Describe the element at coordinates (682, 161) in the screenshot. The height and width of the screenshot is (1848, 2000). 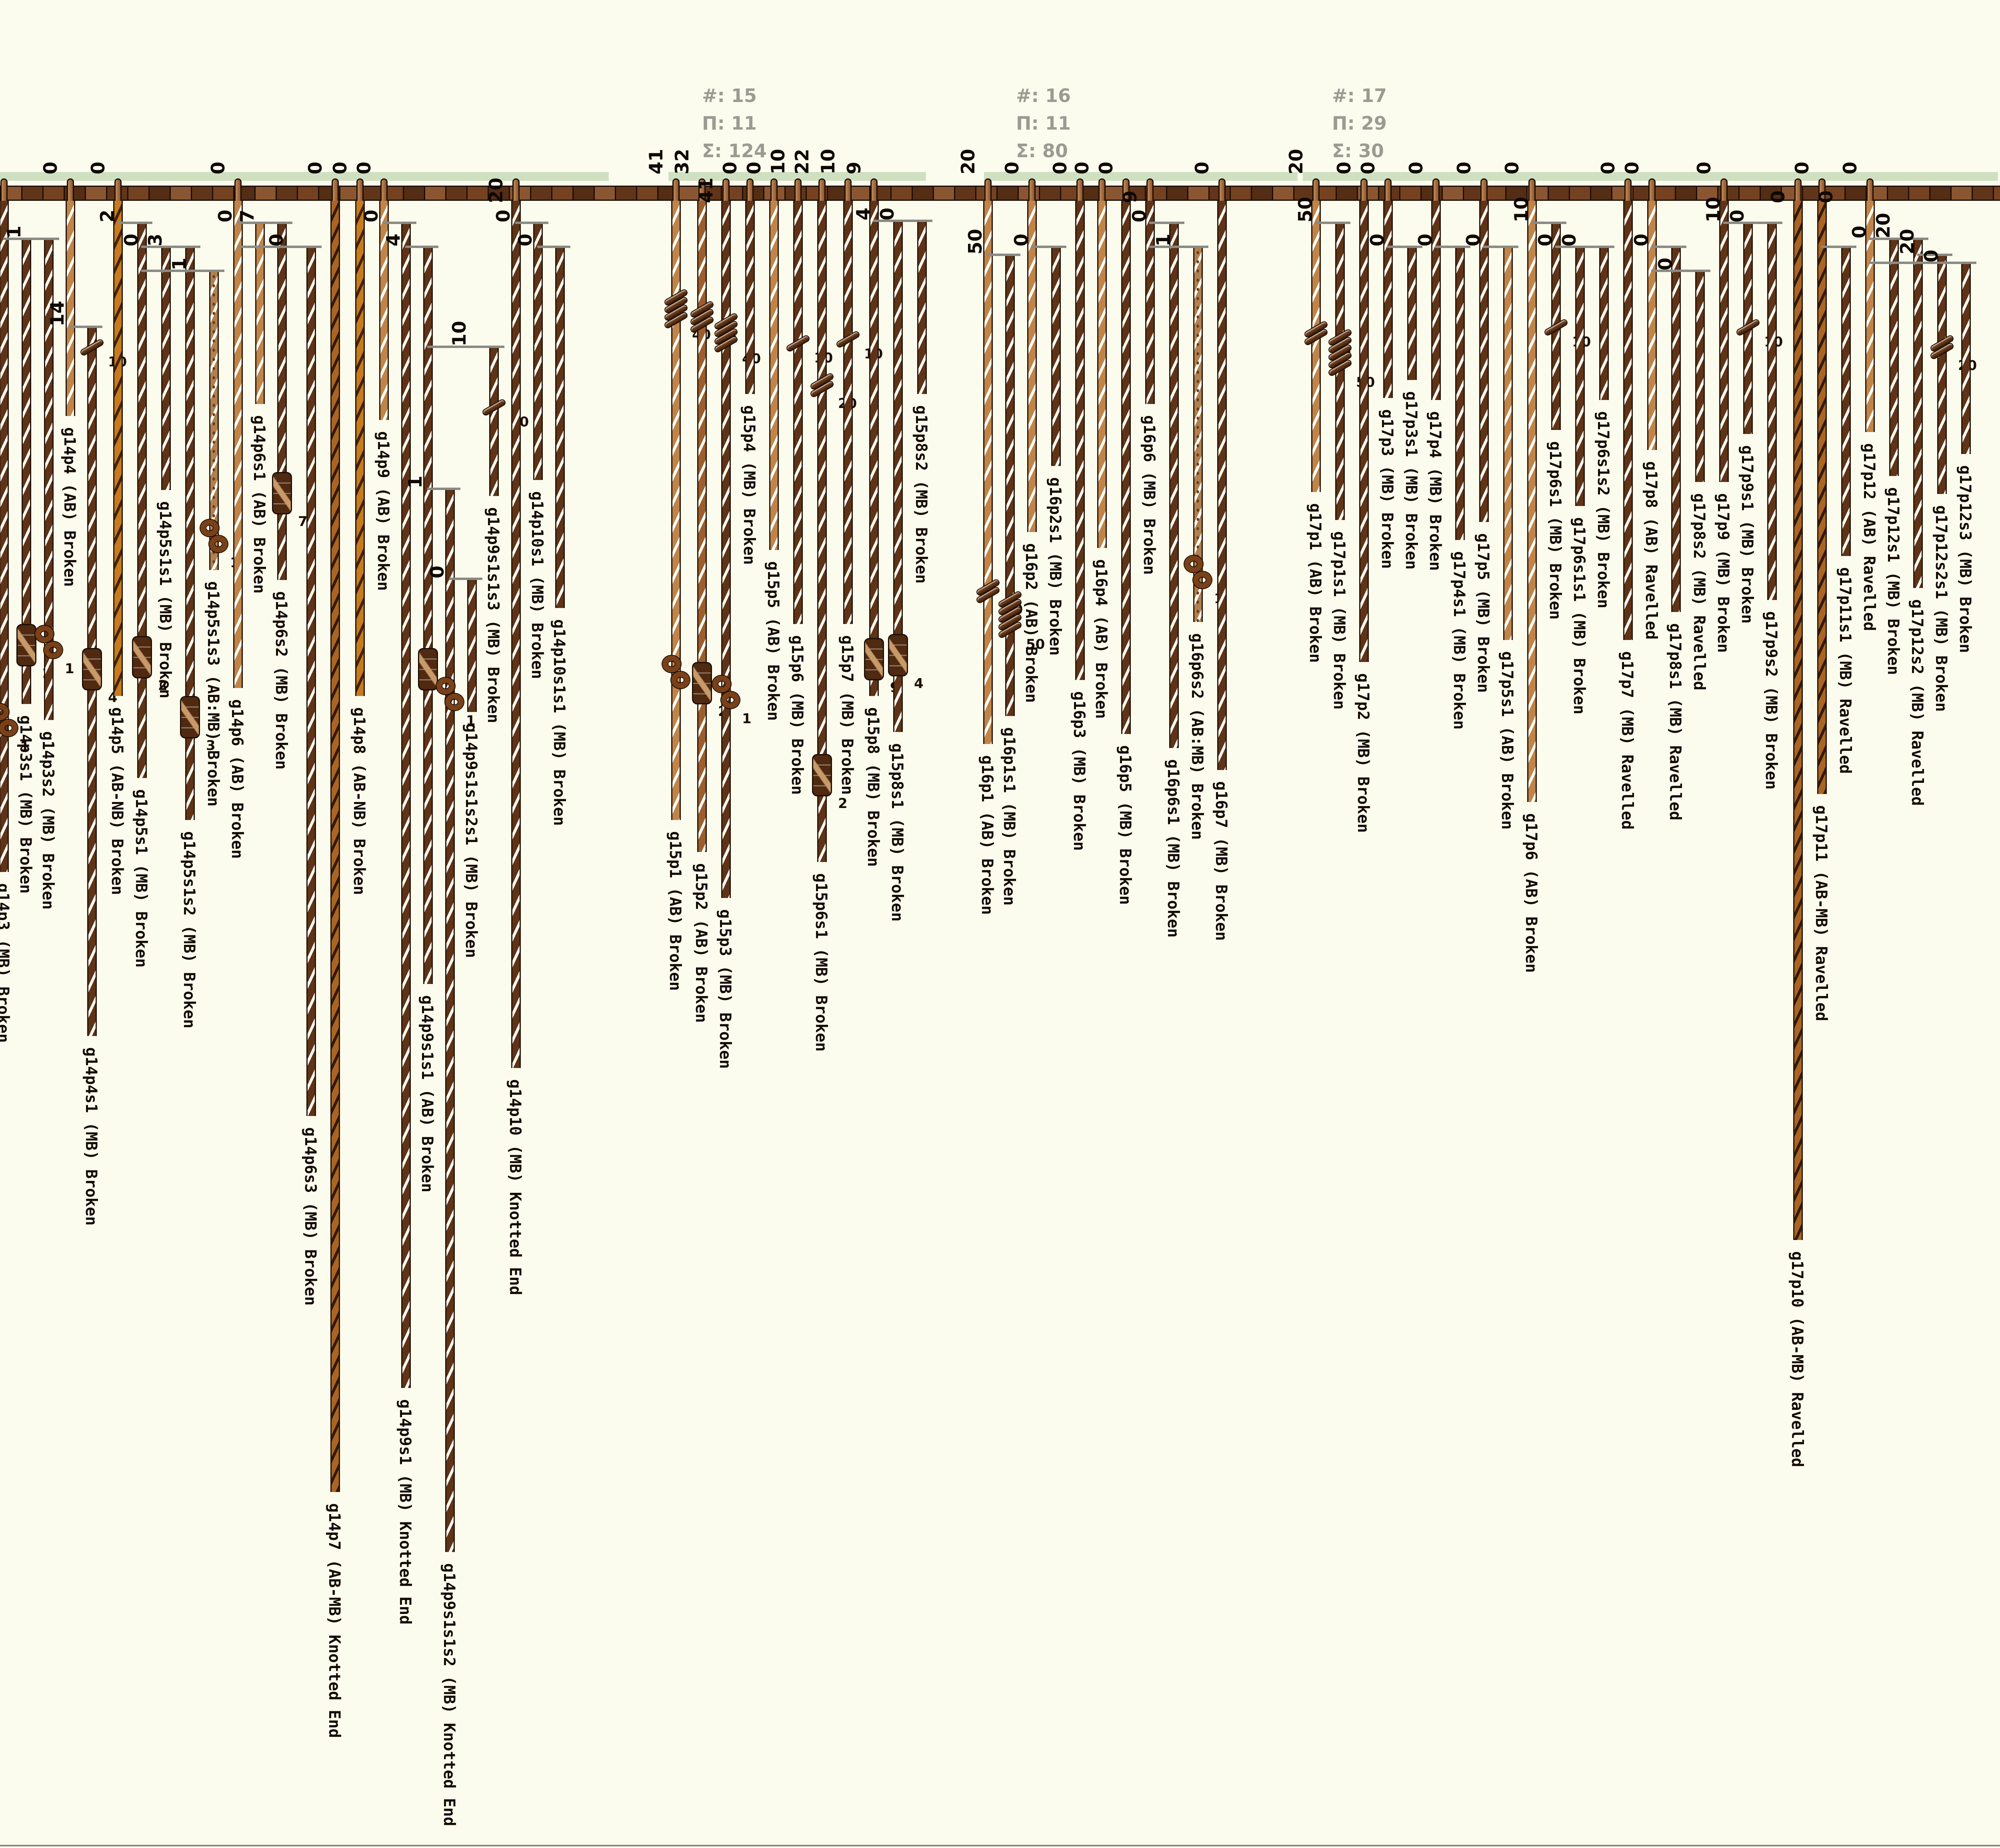
I see `pendant-value-label: 32` at that location.